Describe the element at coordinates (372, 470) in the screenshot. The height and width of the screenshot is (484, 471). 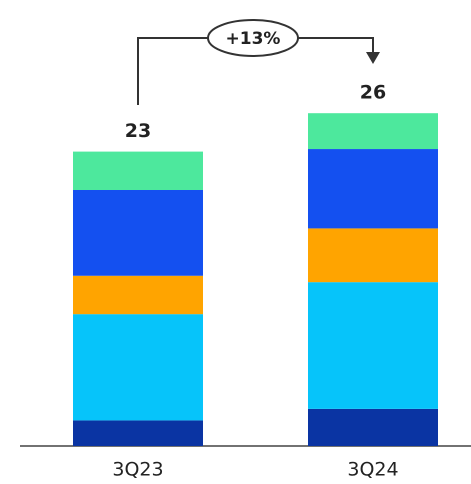
I see `x-tick-label: 3Q24` at that location.